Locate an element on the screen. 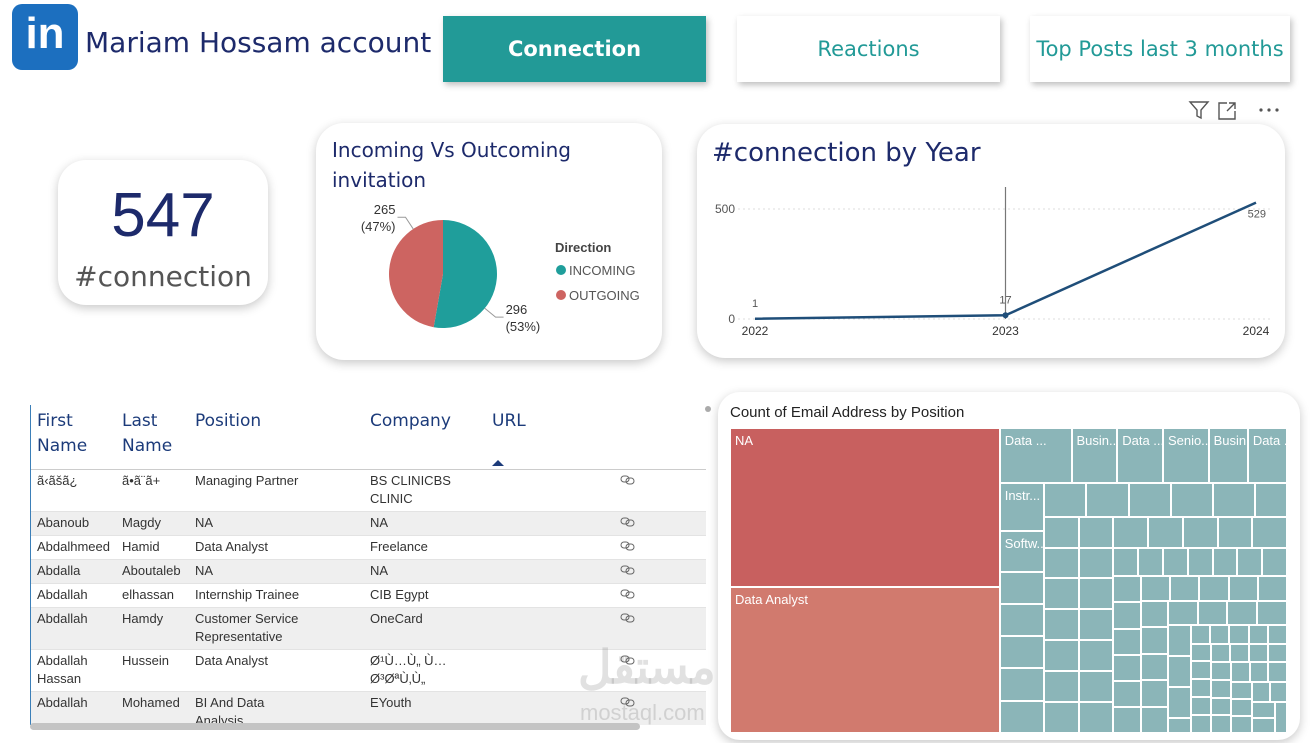  data-label: 265 (47%) is located at coordinates (378, 218).